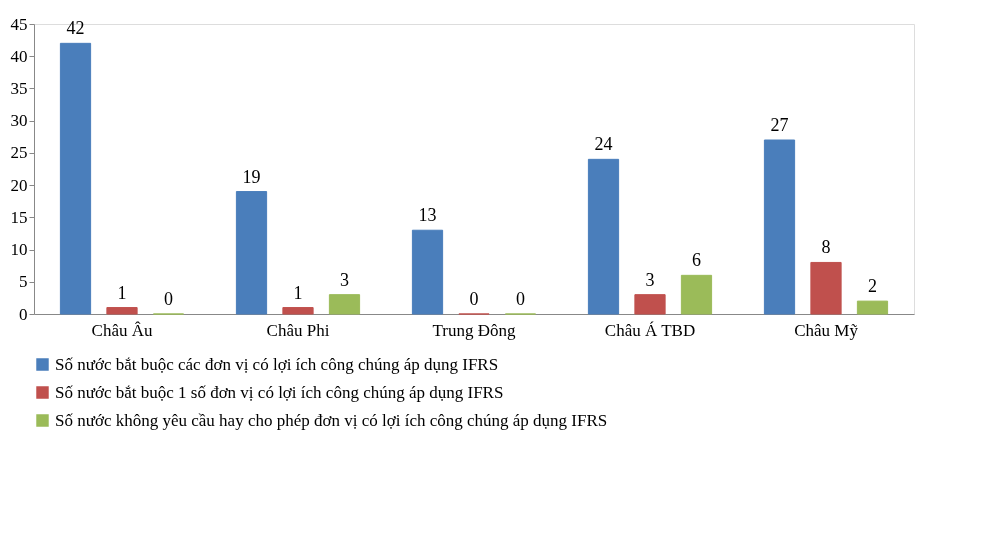 The width and height of the screenshot is (1007, 537). What do you see at coordinates (19, 185) in the screenshot?
I see `y-tick-label: 20` at bounding box center [19, 185].